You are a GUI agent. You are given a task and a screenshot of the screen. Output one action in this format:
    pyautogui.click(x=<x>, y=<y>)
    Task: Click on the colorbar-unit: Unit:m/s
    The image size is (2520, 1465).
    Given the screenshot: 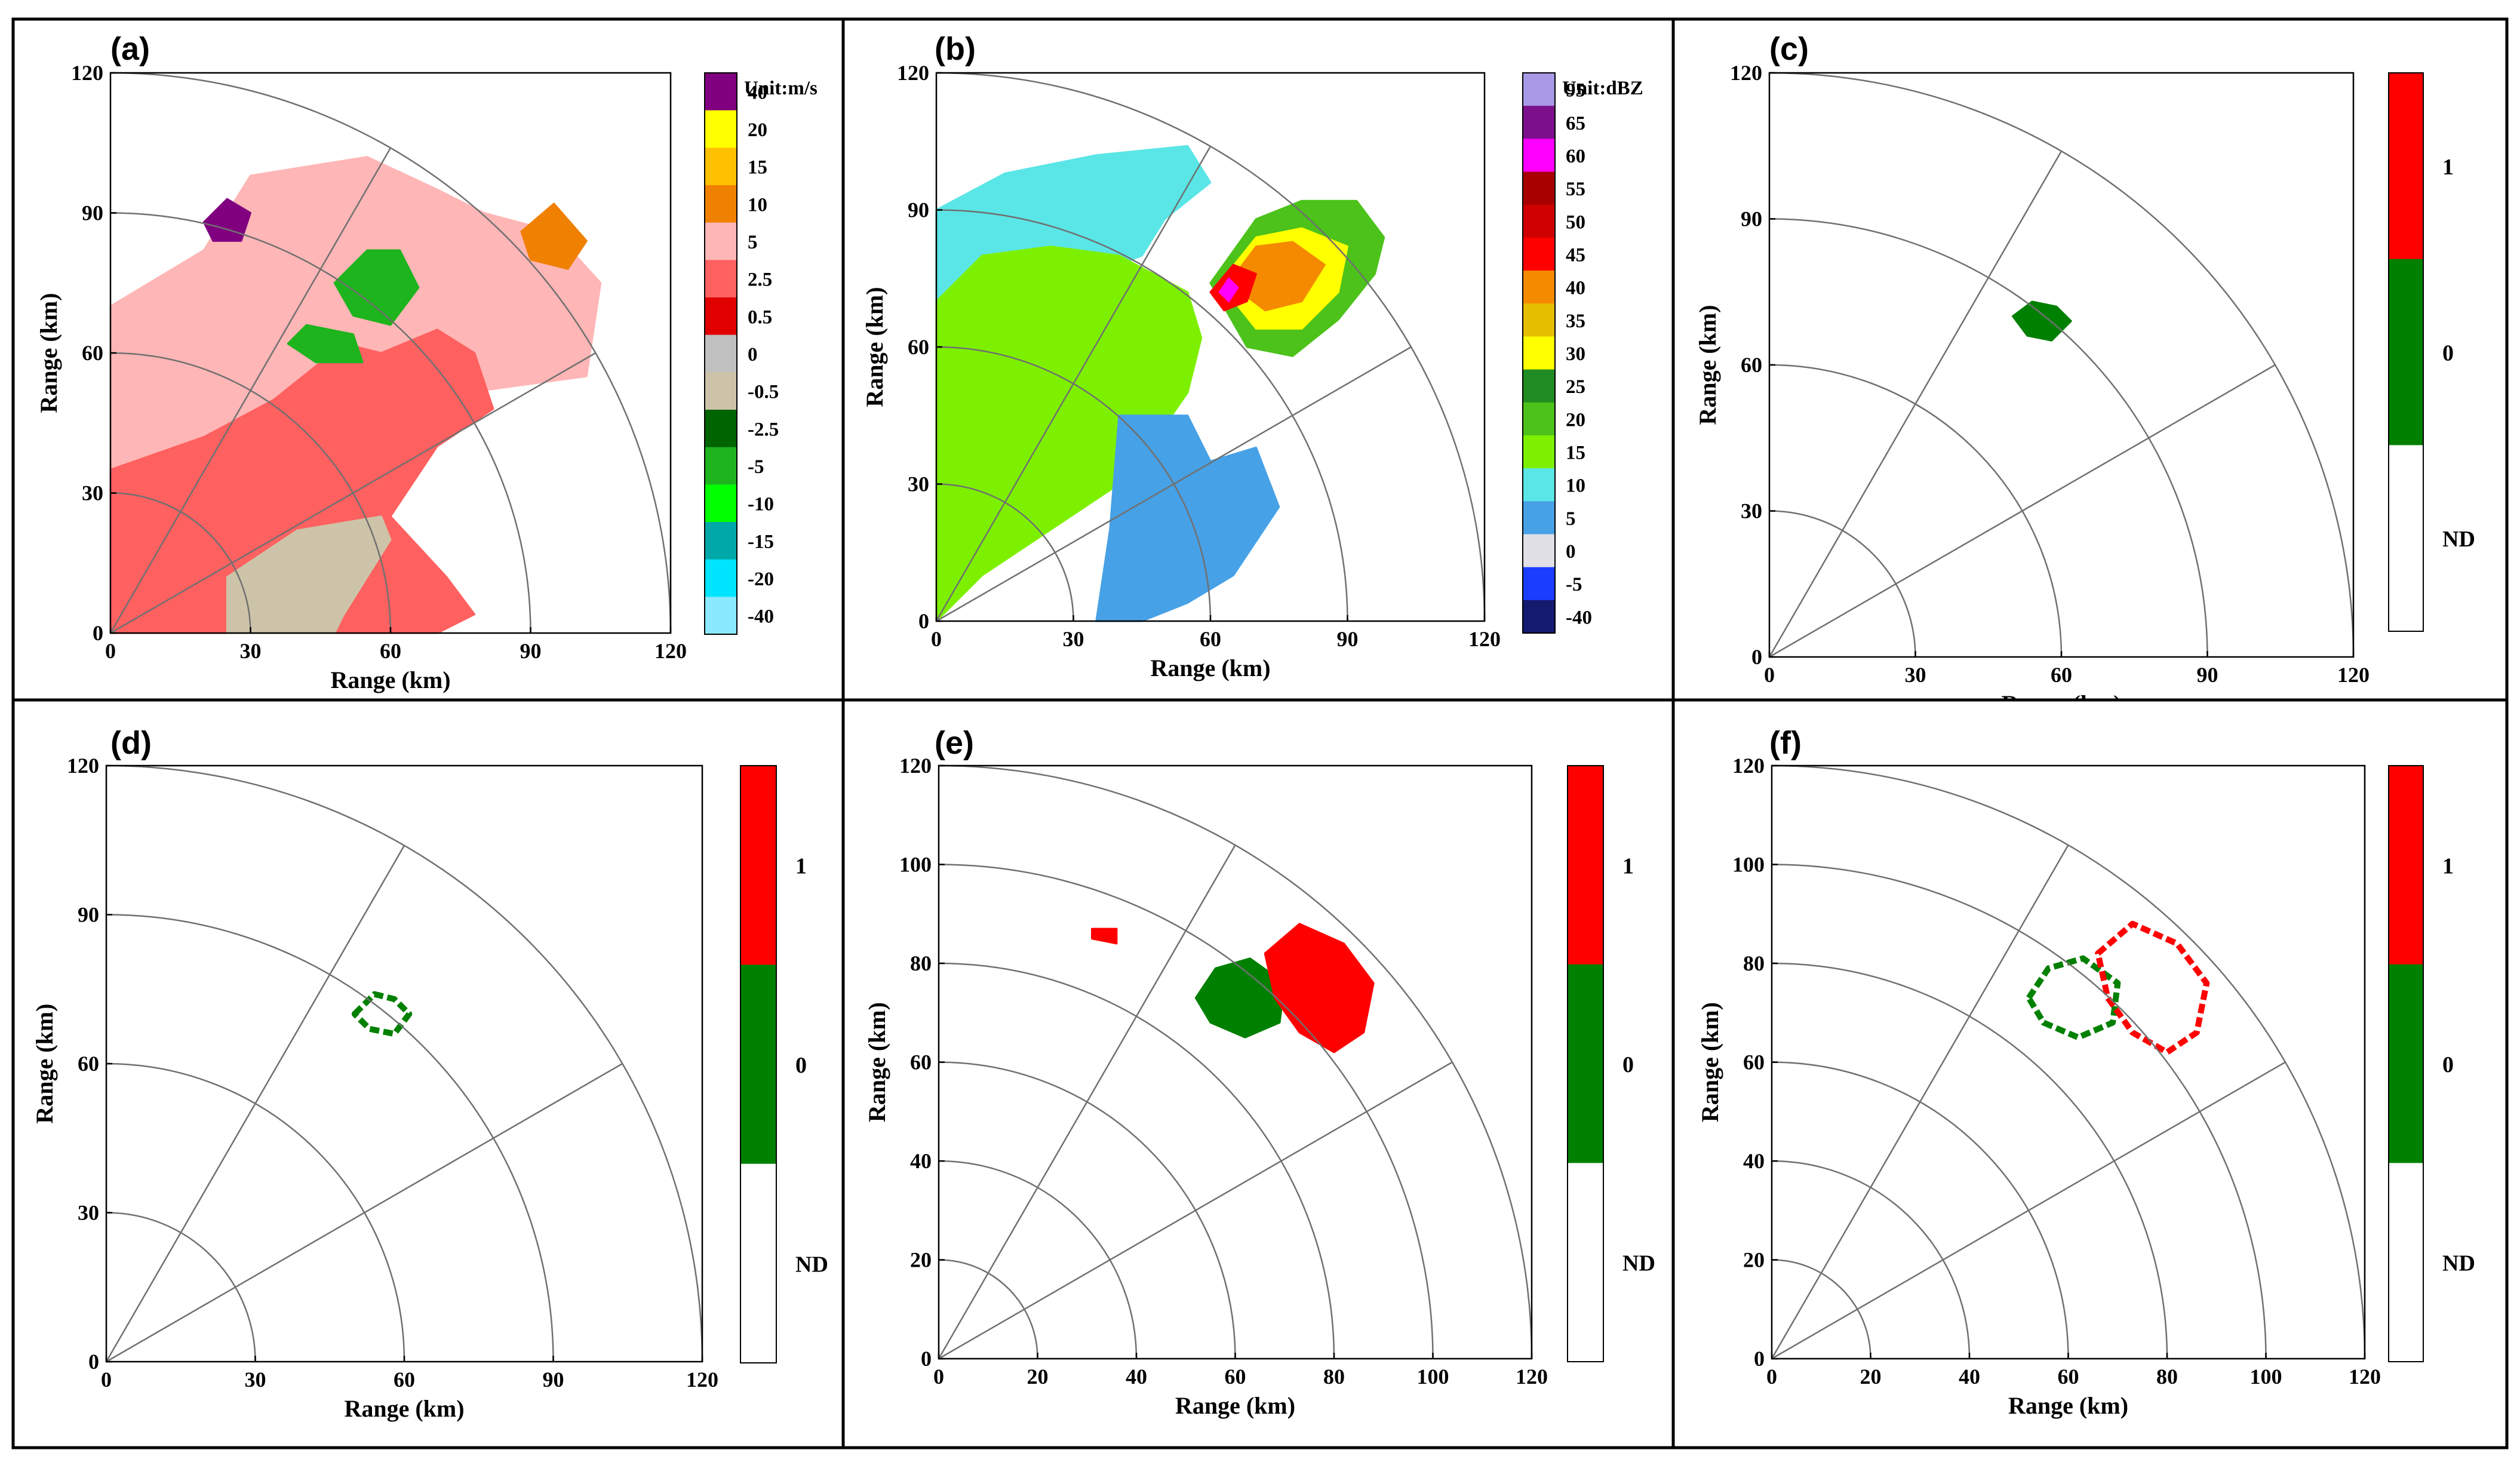 What is the action you would take?
    pyautogui.click(x=781, y=88)
    